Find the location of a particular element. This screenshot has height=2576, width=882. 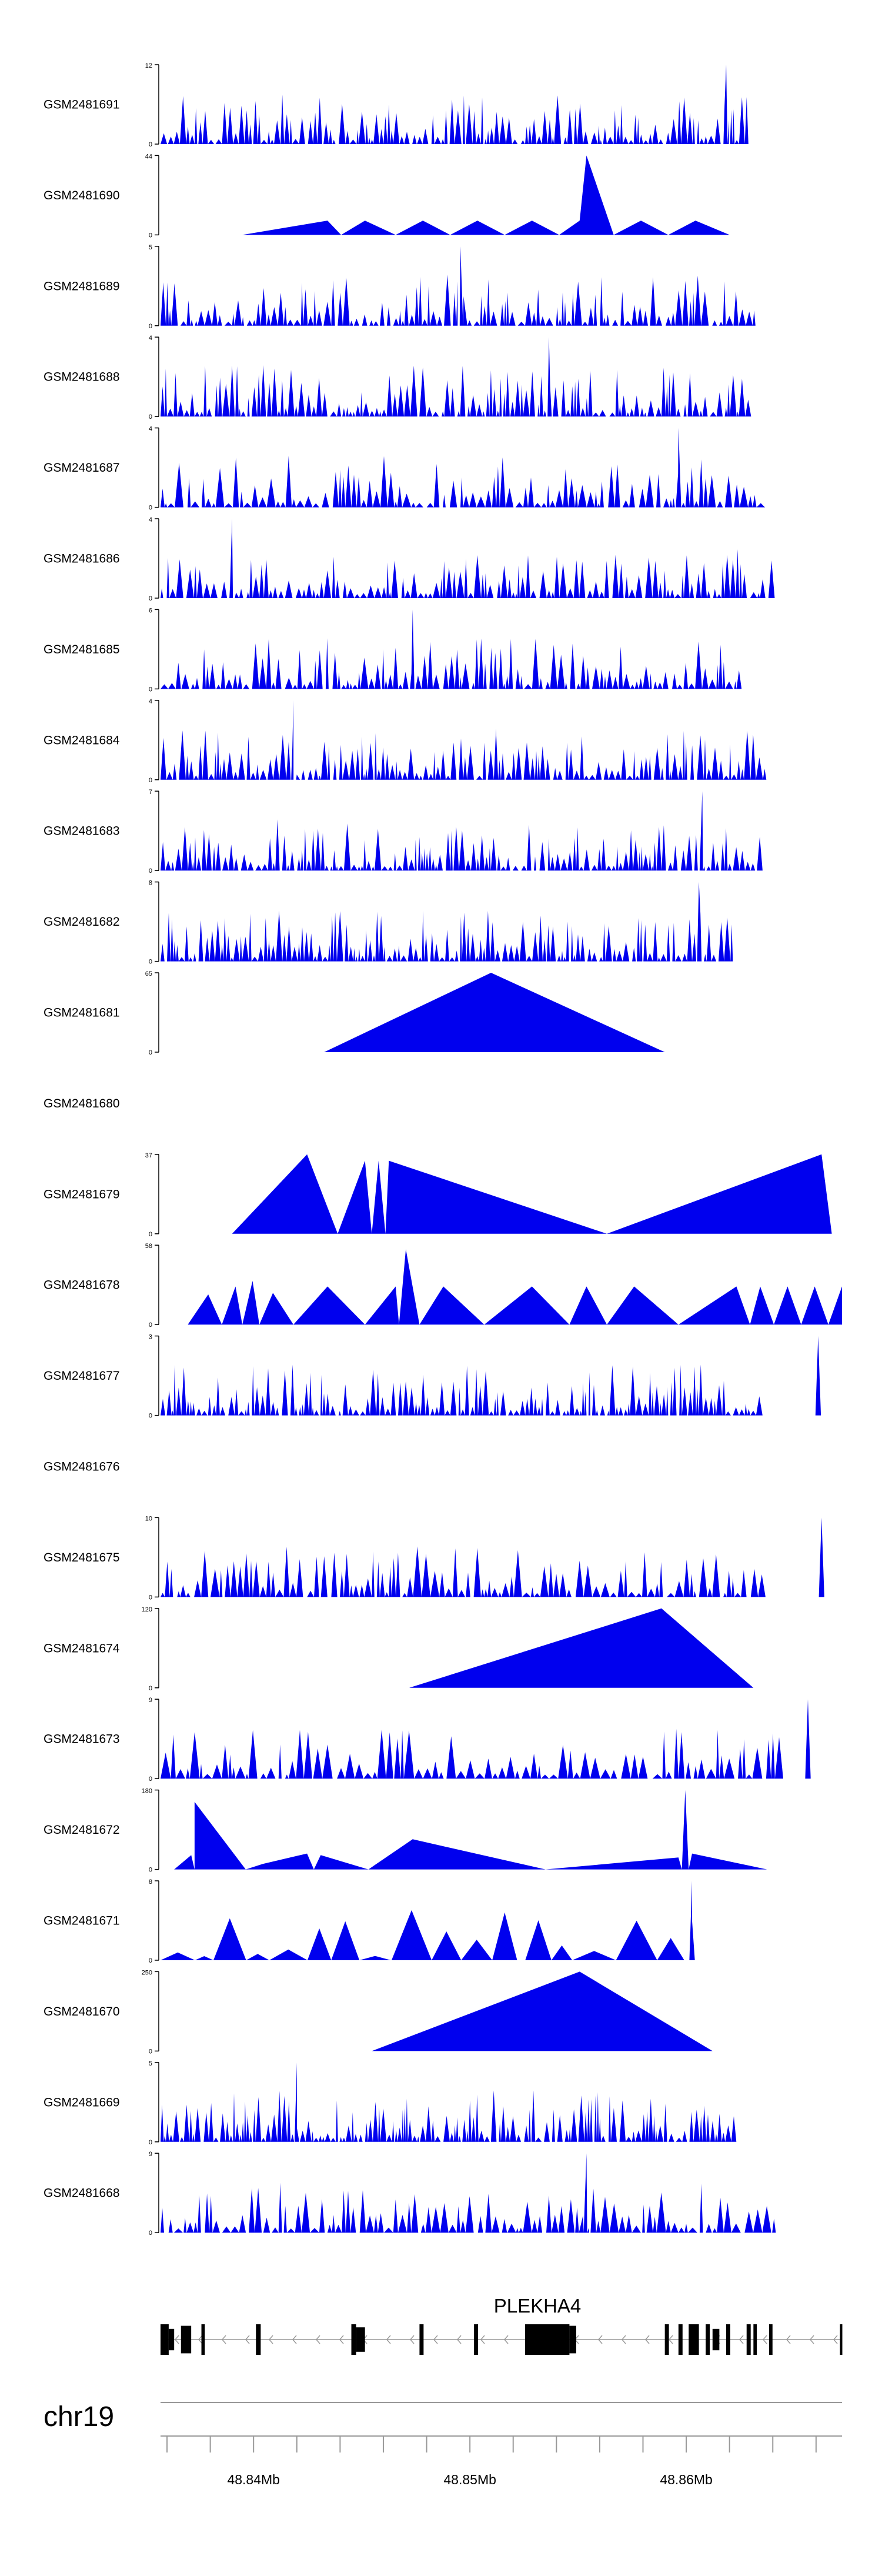

track-name: GSM2481669 is located at coordinates (82, 2102).